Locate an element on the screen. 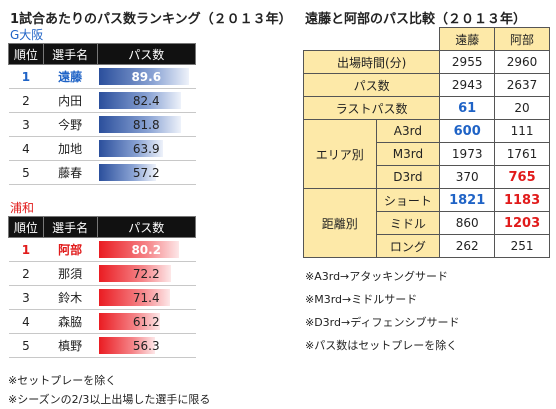 Image resolution: width=556 pixels, height=409 pixels. pass-value: 81.8 is located at coordinates (146, 124).